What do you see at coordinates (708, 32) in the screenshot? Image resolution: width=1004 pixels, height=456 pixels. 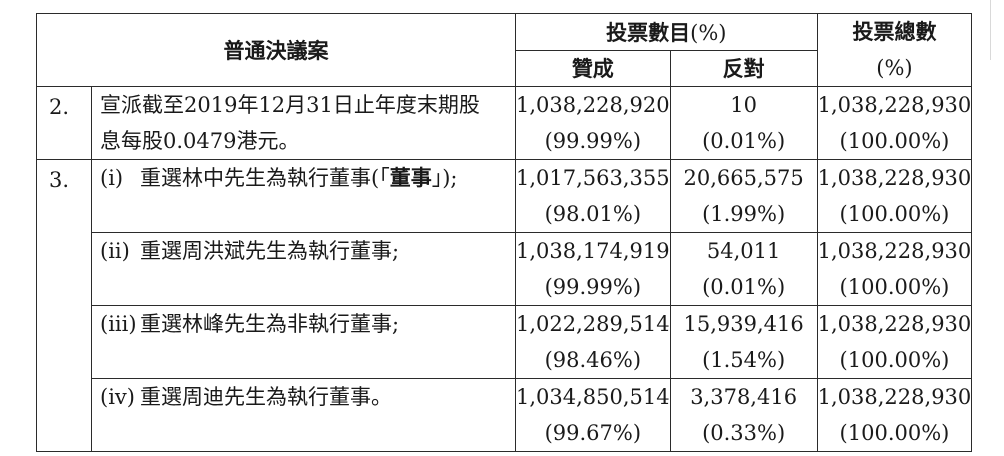 I see `votes-pct-label: (%)` at bounding box center [708, 32].